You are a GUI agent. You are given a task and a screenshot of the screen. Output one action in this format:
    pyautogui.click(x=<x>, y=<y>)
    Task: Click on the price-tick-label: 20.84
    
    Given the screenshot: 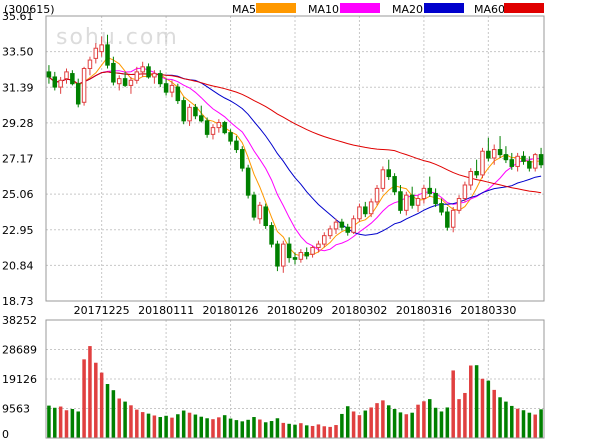 What is the action you would take?
    pyautogui.click(x=18, y=265)
    